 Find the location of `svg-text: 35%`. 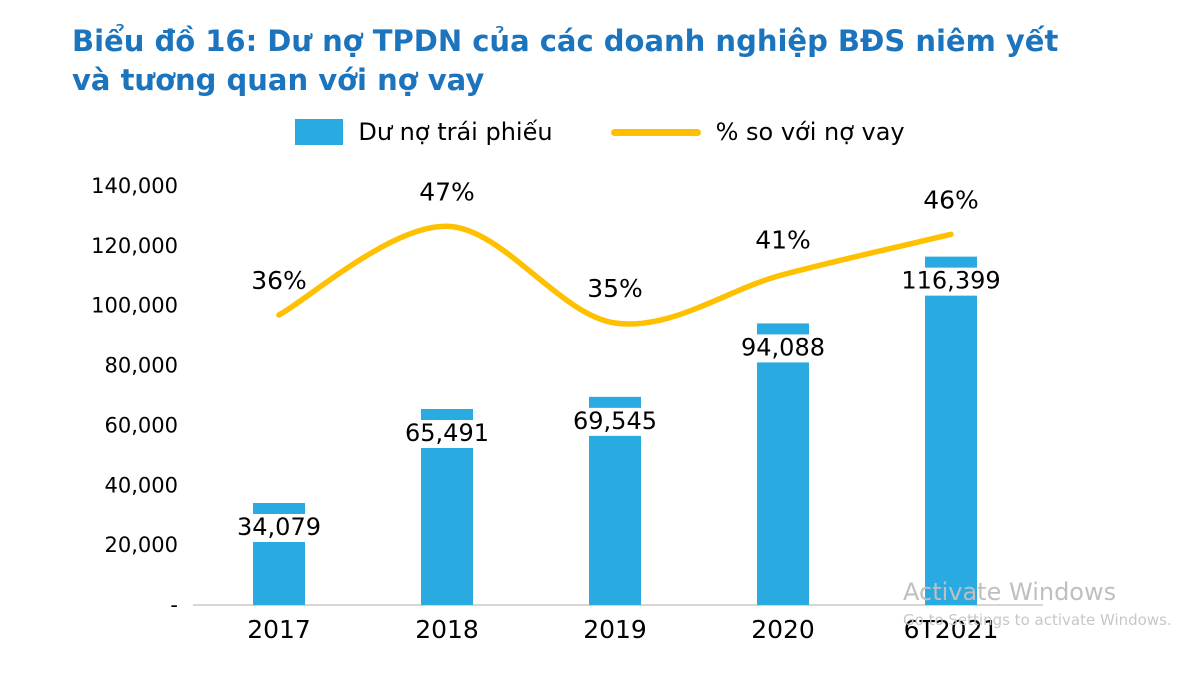

svg-text: 35% is located at coordinates (615, 288).